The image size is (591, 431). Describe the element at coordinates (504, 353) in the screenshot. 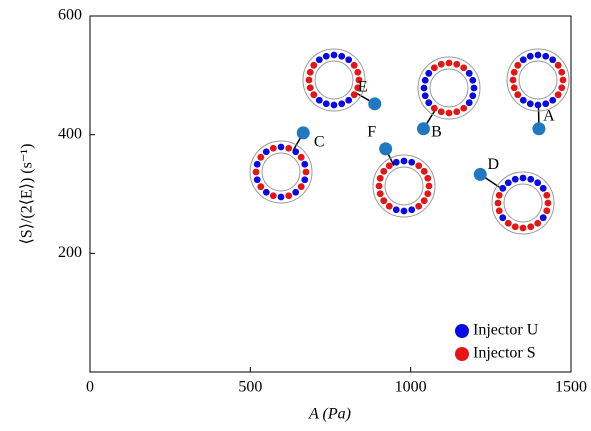

I see `legend-label: Injector S` at that location.